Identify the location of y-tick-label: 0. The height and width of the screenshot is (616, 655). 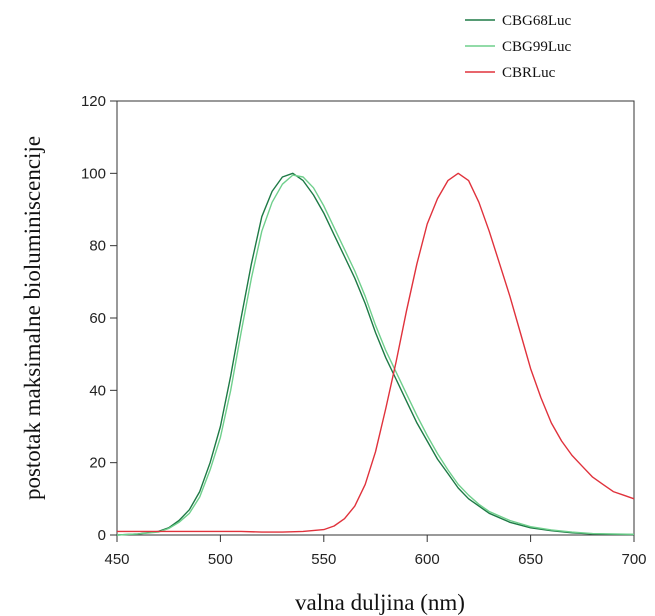
(102, 535).